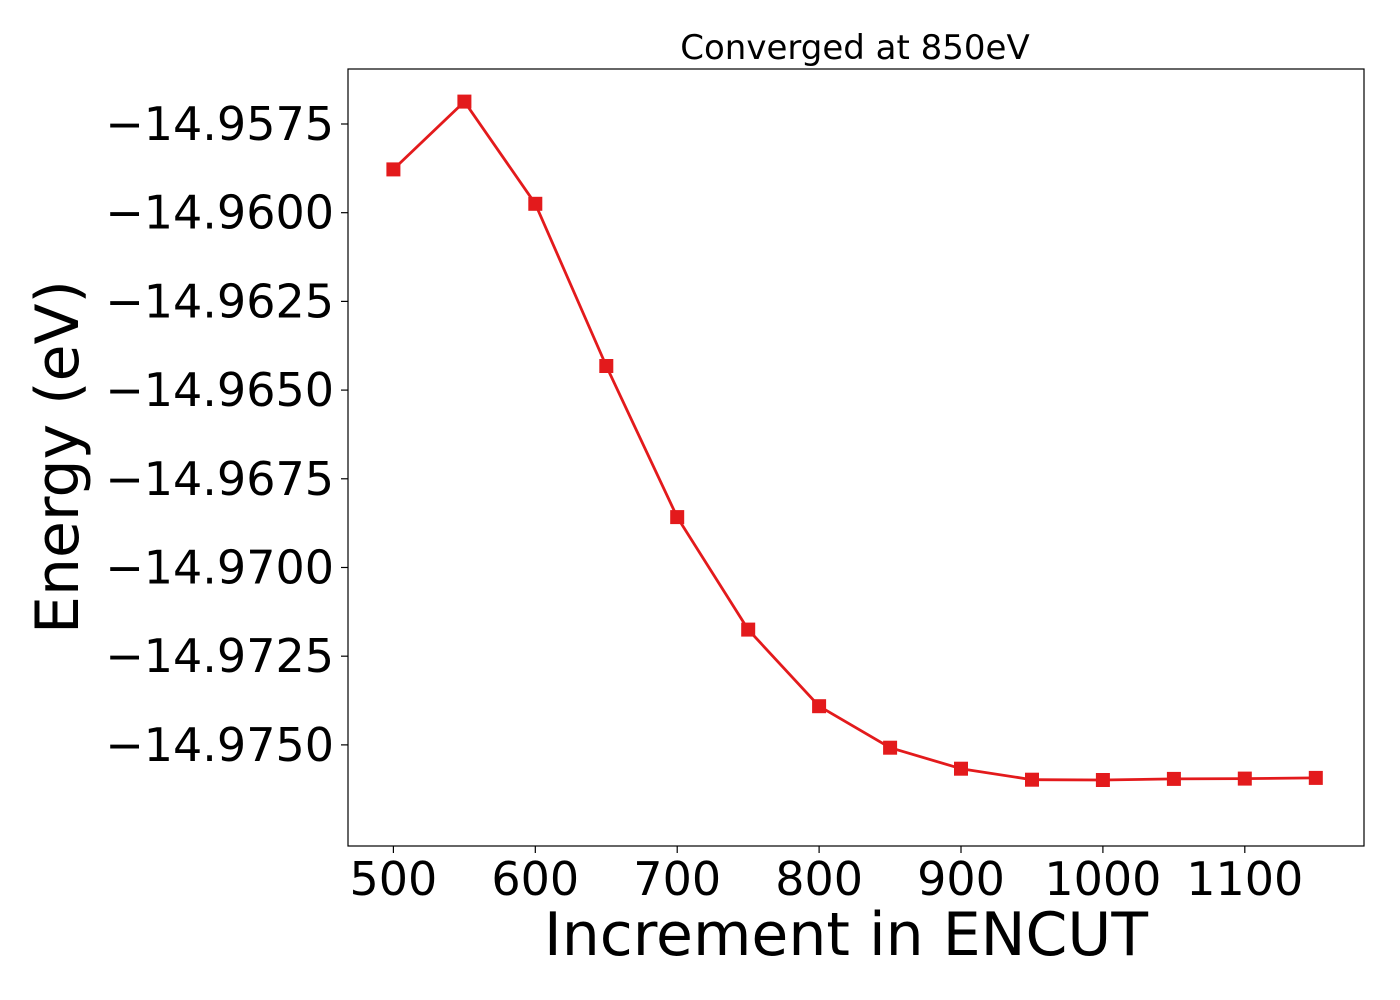 The width and height of the screenshot is (1400, 1000). Describe the element at coordinates (535, 879) in the screenshot. I see `x-tick-label: 600` at that location.